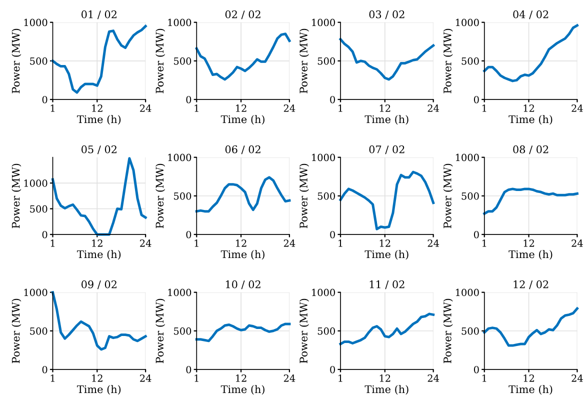 The image size is (586, 406). What do you see at coordinates (387, 285) in the screenshot?
I see `chart-title: 11 / 02` at bounding box center [387, 285].